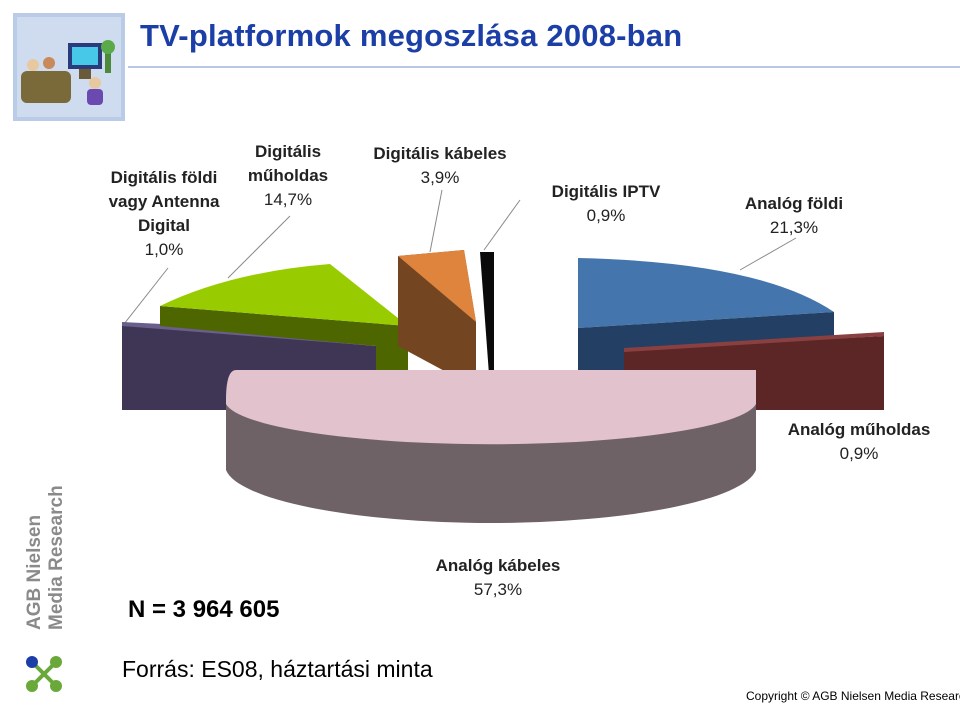 Image resolution: width=960 pixels, height=716 pixels. What do you see at coordinates (606, 215) in the screenshot?
I see `label-iptv-value: 0,9%` at bounding box center [606, 215].